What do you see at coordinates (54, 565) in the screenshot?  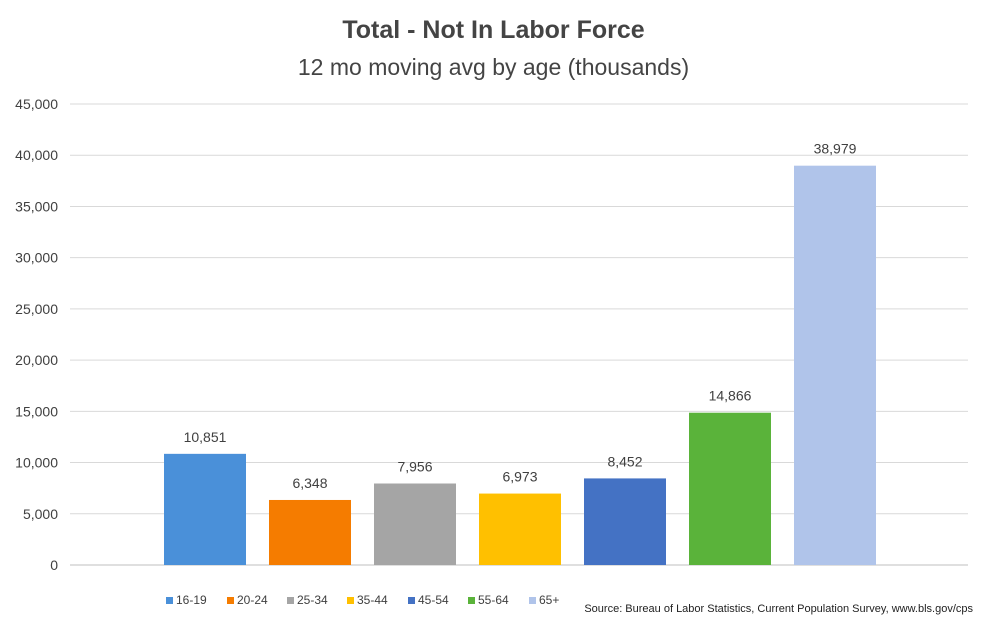 I see `y-tick-label: 0` at bounding box center [54, 565].